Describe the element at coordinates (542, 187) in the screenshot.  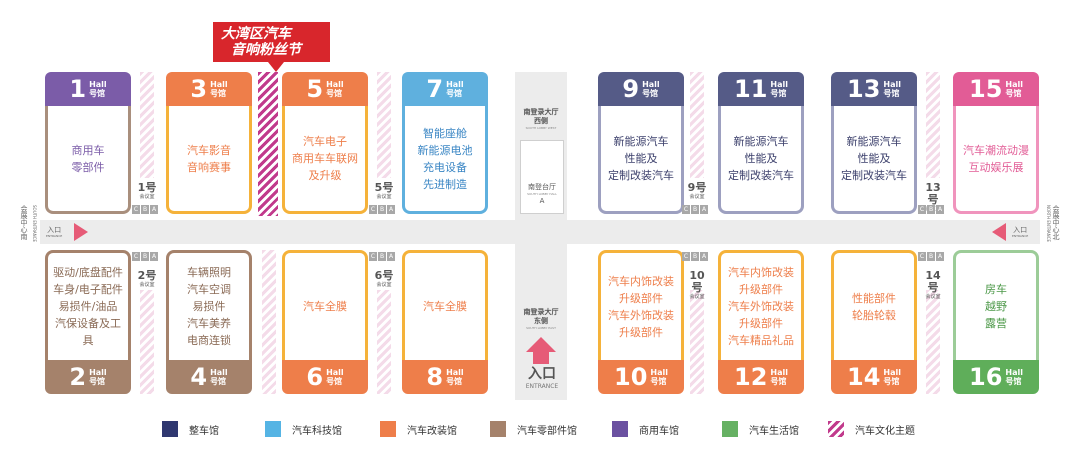
I see `lobby-hall-a-title: 南登台厅` at that location.